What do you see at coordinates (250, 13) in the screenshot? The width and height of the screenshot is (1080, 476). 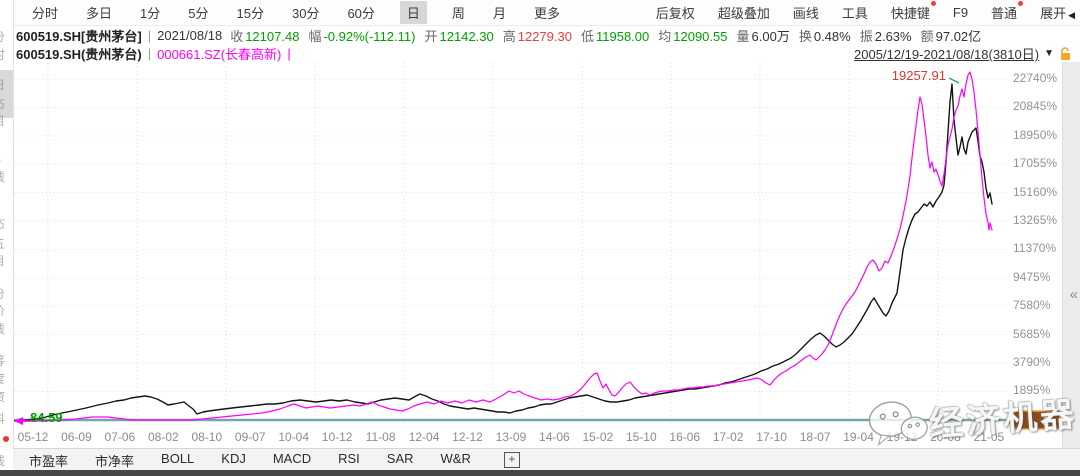 I see `menu-item-15分: 15分` at bounding box center [250, 13].